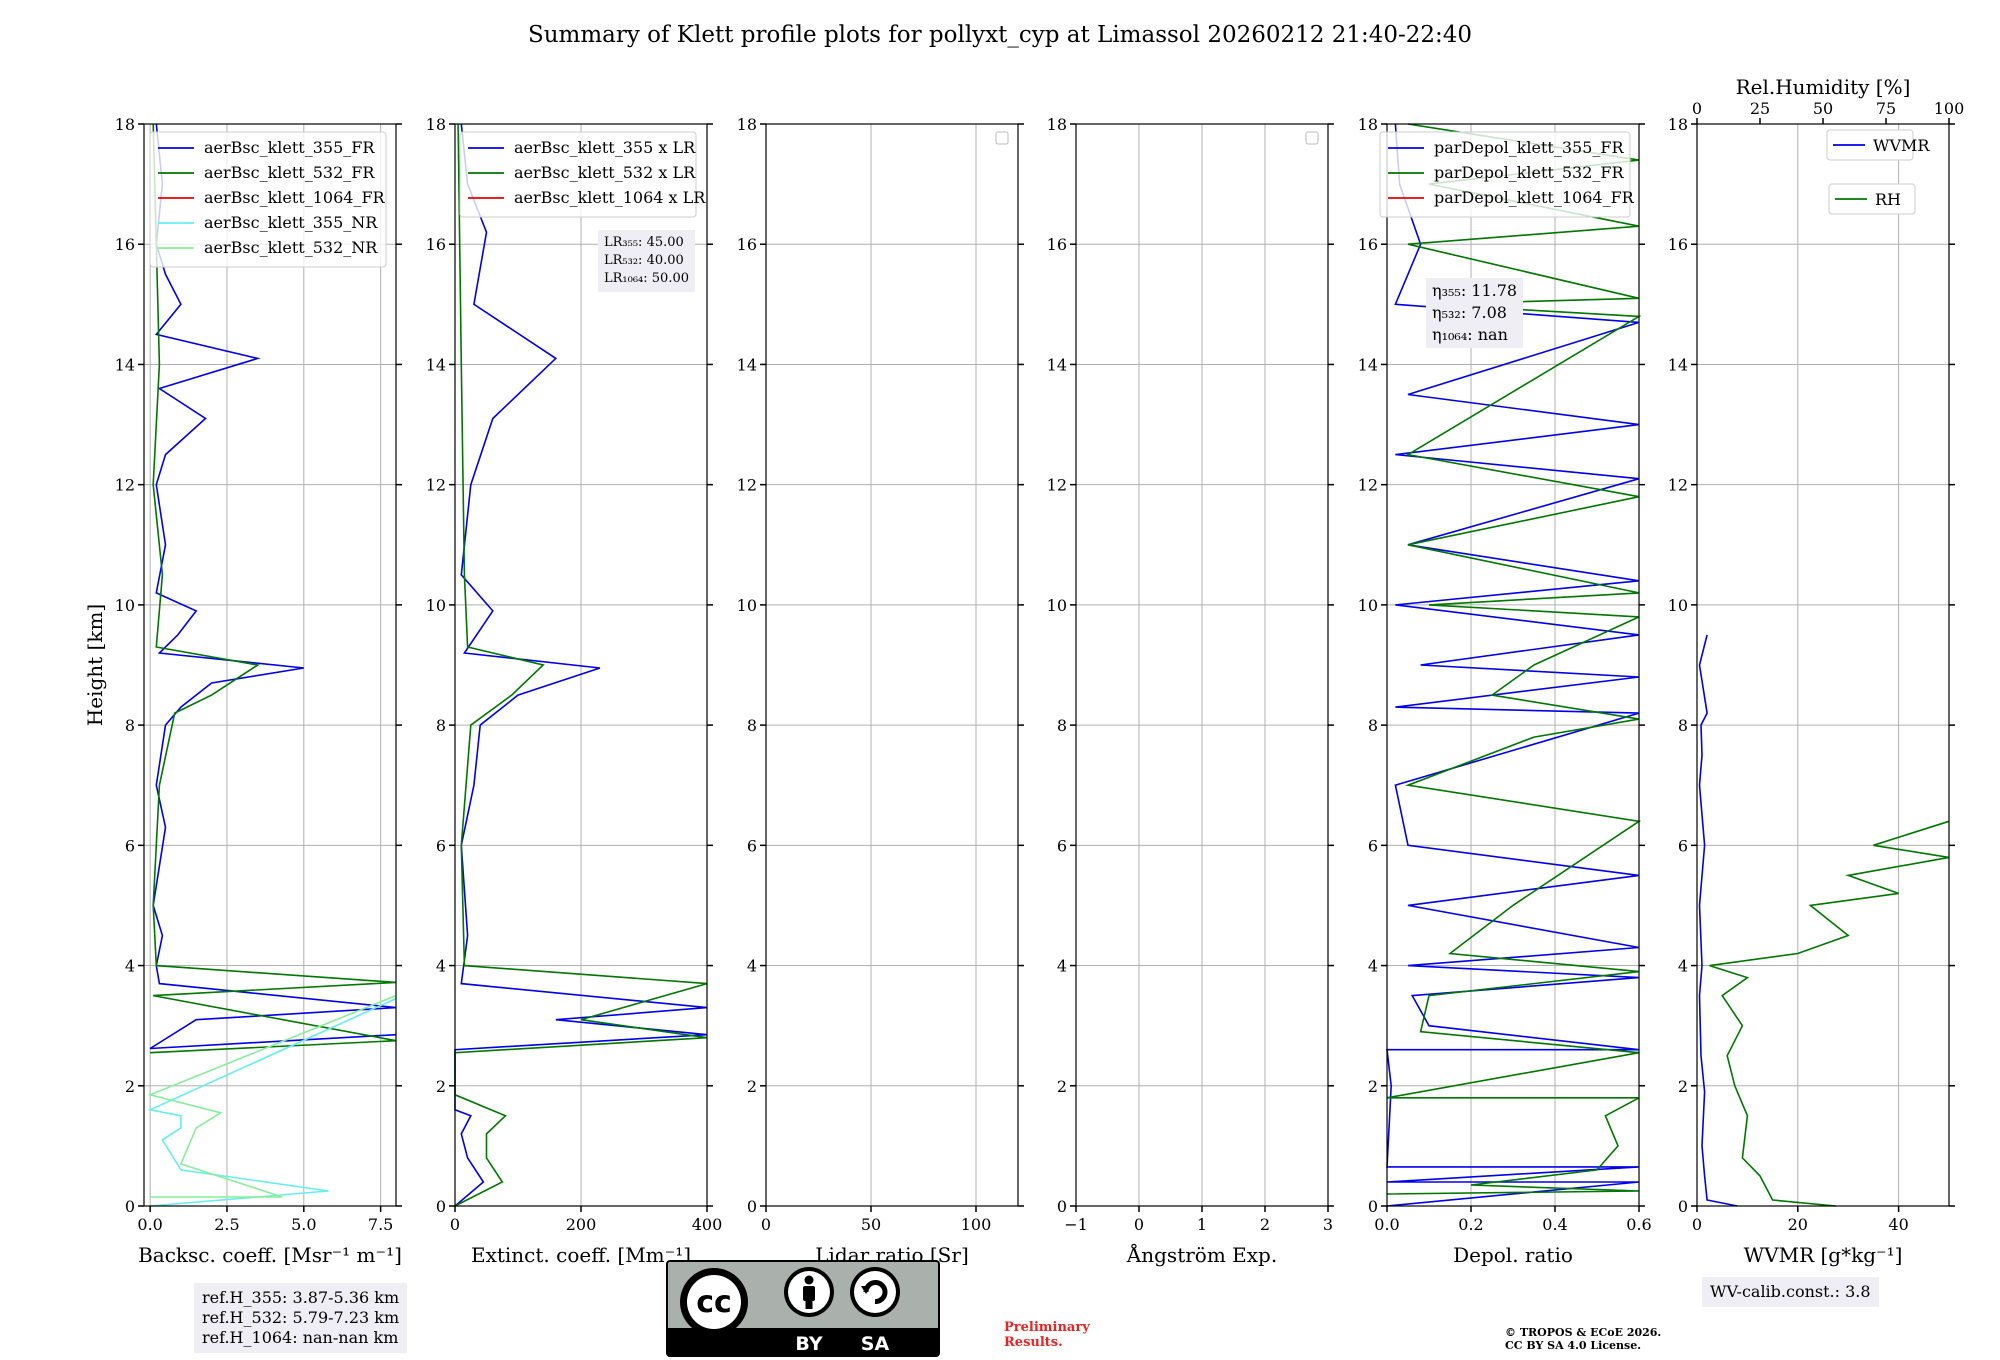 The image size is (2000, 1360). Describe the element at coordinates (1878, 172) in the screenshot. I see `legend: WVMR RH` at that location.